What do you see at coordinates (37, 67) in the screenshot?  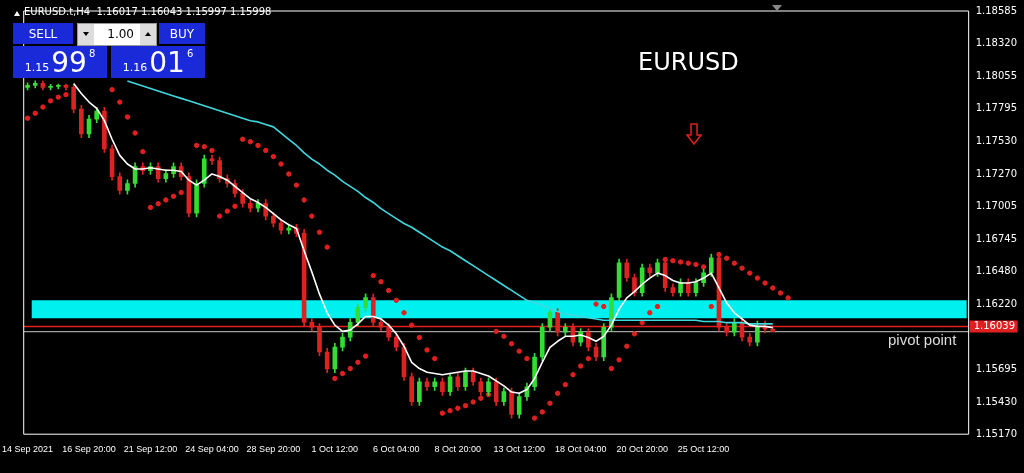 I see `annotation: 1.15` at bounding box center [37, 67].